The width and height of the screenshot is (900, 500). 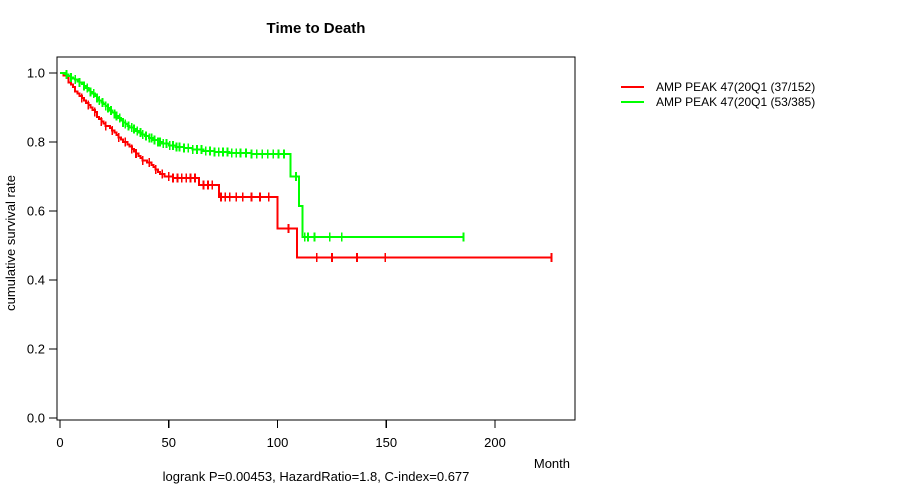 What do you see at coordinates (36, 280) in the screenshot?
I see `y-tick-label: 0.4` at bounding box center [36, 280].